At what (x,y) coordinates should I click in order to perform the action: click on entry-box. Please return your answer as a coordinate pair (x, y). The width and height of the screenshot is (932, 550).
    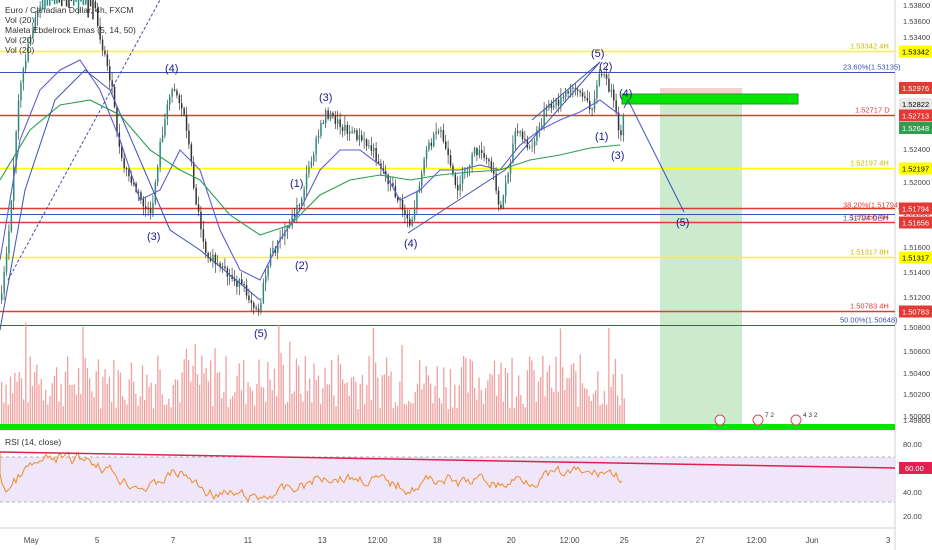
    Looking at the image, I should click on (710, 99).